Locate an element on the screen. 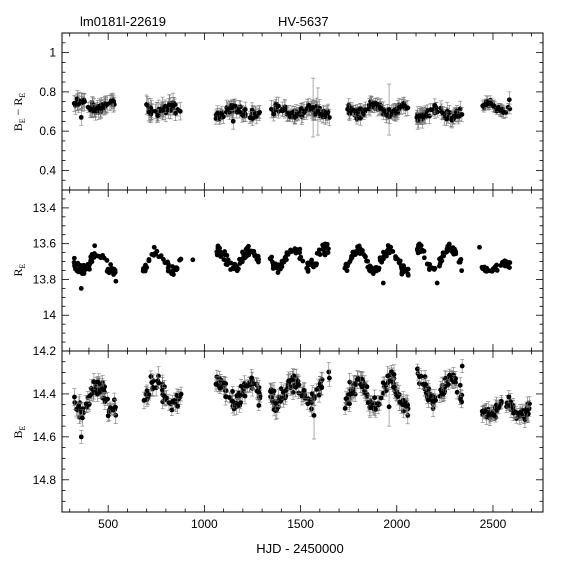  x-tick-label: 1000 is located at coordinates (204, 524).